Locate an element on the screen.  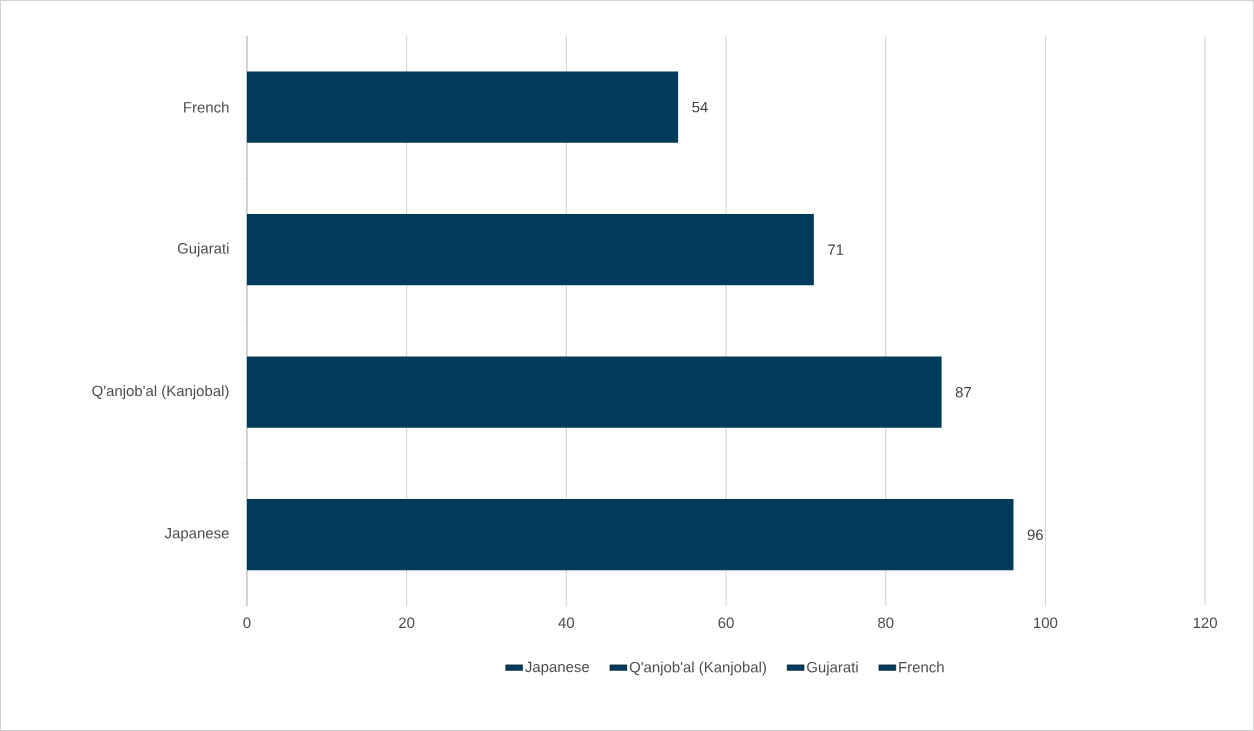
data-label: 71 is located at coordinates (836, 249).